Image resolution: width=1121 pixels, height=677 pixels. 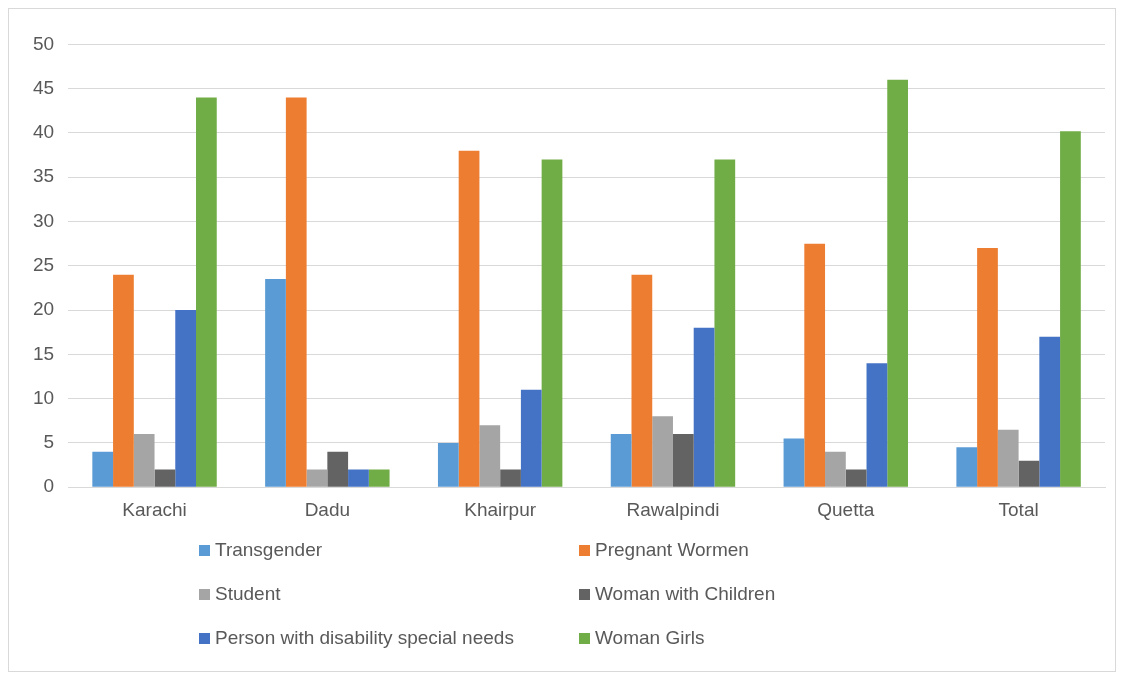 What do you see at coordinates (364, 638) in the screenshot?
I see `legend-label: Person with disability special needs` at bounding box center [364, 638].